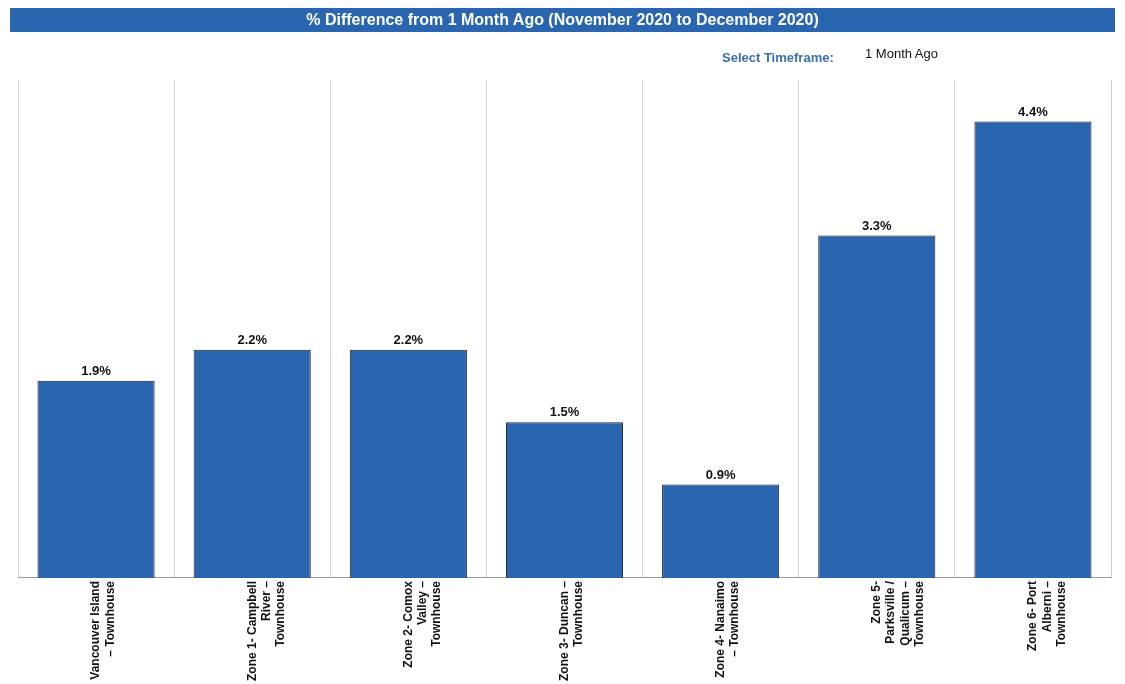  Describe the element at coordinates (901, 53) in the screenshot. I see `text: 1 Month Ago` at that location.